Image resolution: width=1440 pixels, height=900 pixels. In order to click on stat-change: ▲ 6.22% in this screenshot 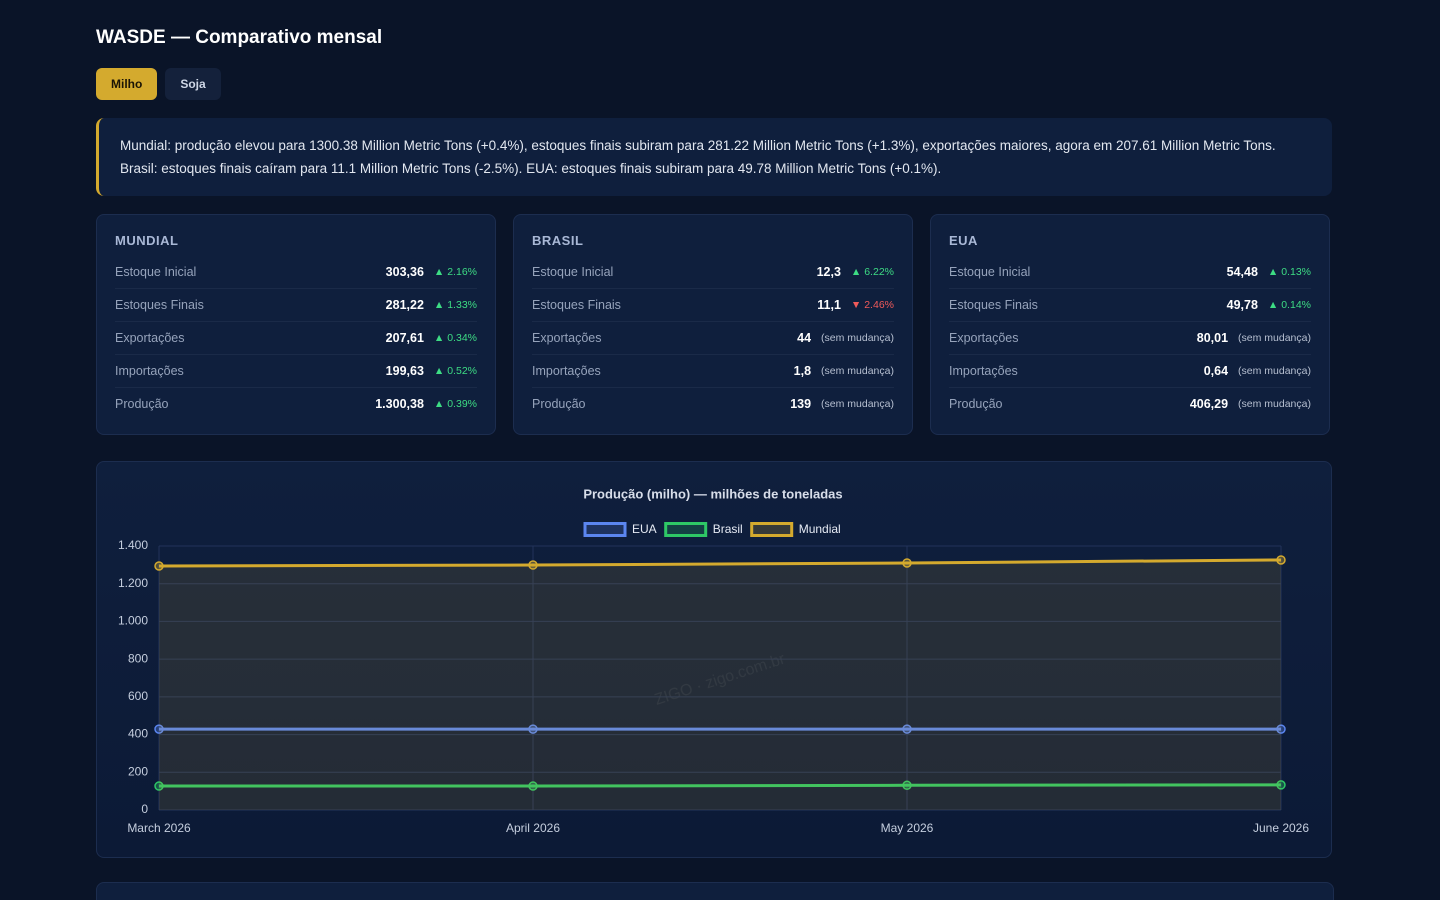, I will do `click(872, 272)`.